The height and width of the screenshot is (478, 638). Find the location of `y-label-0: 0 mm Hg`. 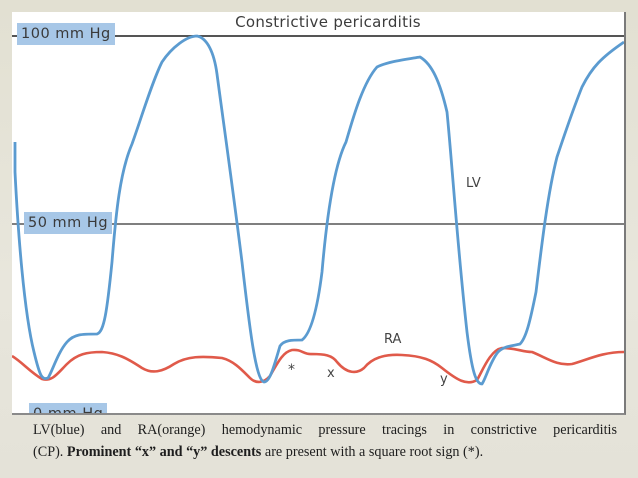

y-label-0: 0 mm Hg is located at coordinates (68, 408).